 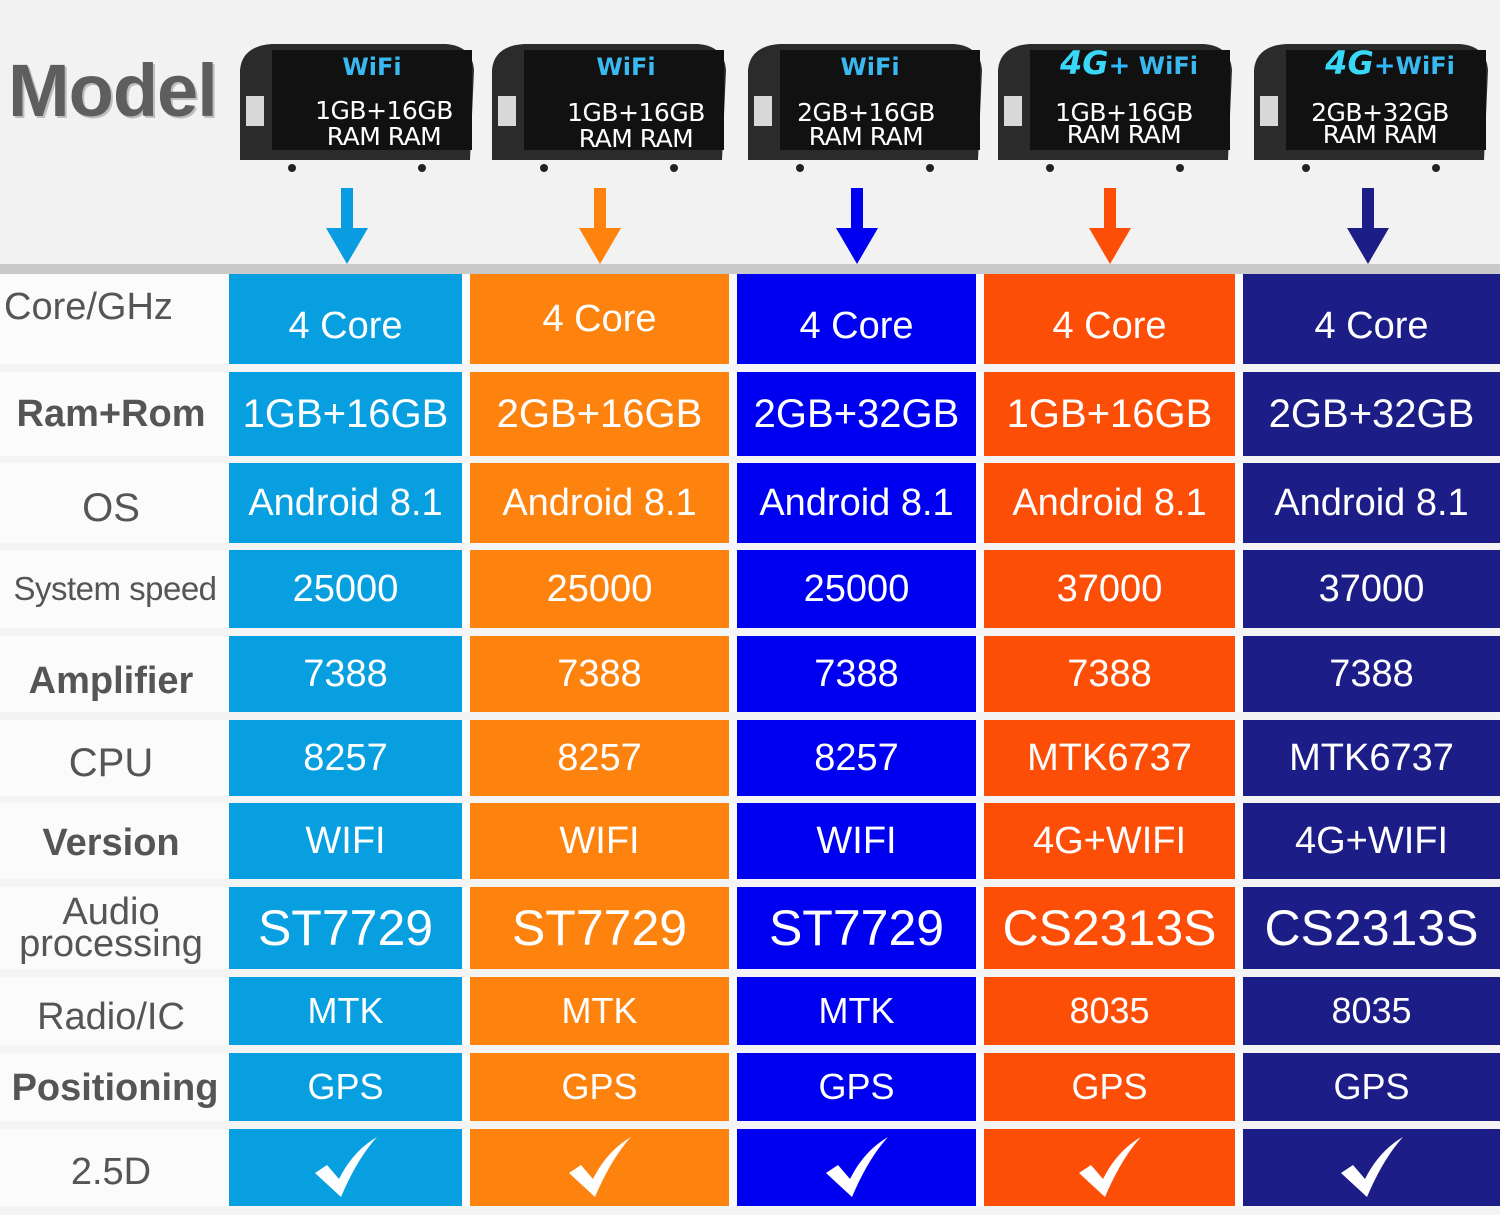 I want to click on cell-positioning-2: GPS, so click(x=599, y=1087).